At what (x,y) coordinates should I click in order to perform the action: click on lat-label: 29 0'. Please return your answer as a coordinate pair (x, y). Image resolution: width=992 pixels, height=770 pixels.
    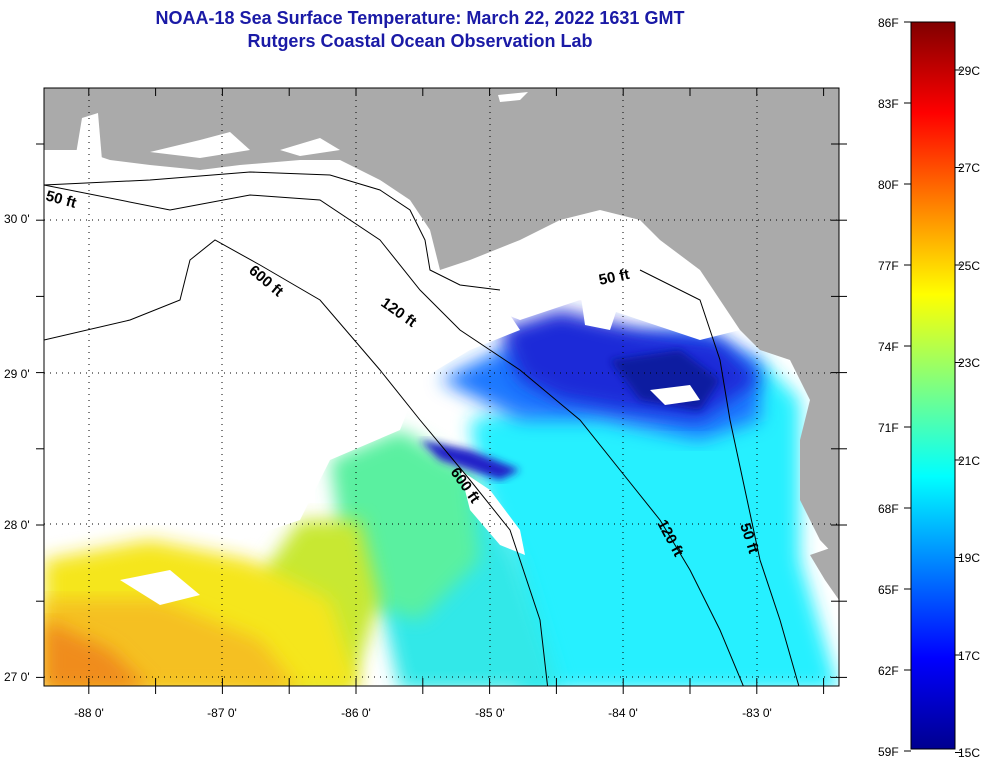
    Looking at the image, I should click on (17, 374).